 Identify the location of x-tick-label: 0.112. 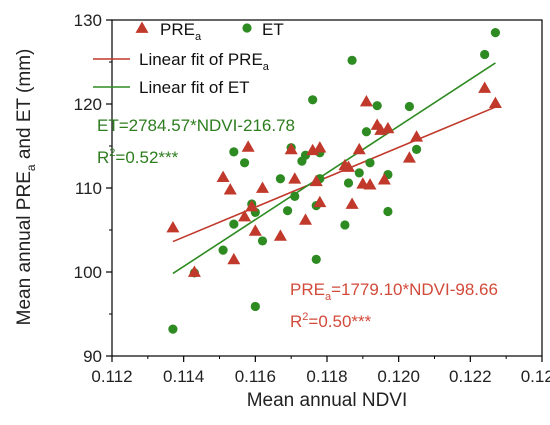
(111, 376).